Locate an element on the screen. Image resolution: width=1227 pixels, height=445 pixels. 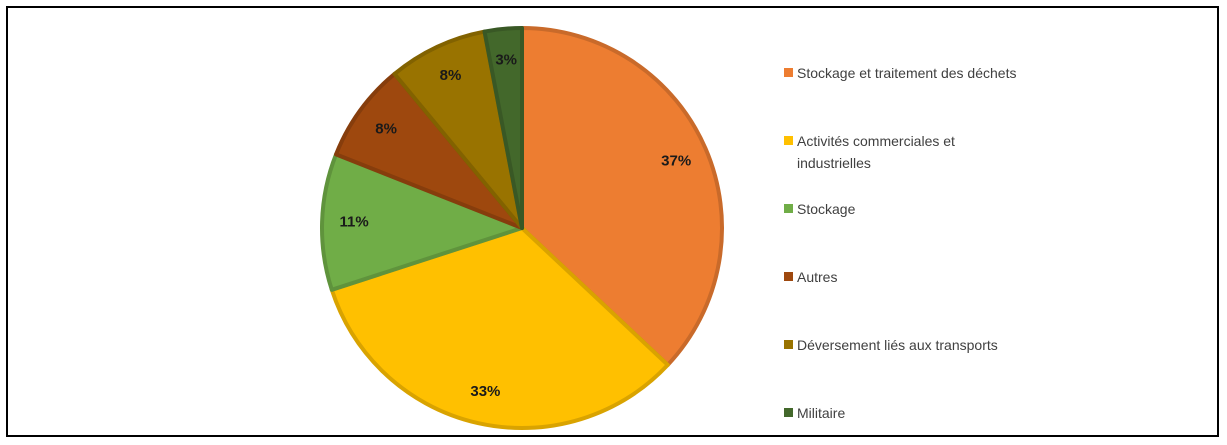
legend-label: Stockage is located at coordinates (826, 209).